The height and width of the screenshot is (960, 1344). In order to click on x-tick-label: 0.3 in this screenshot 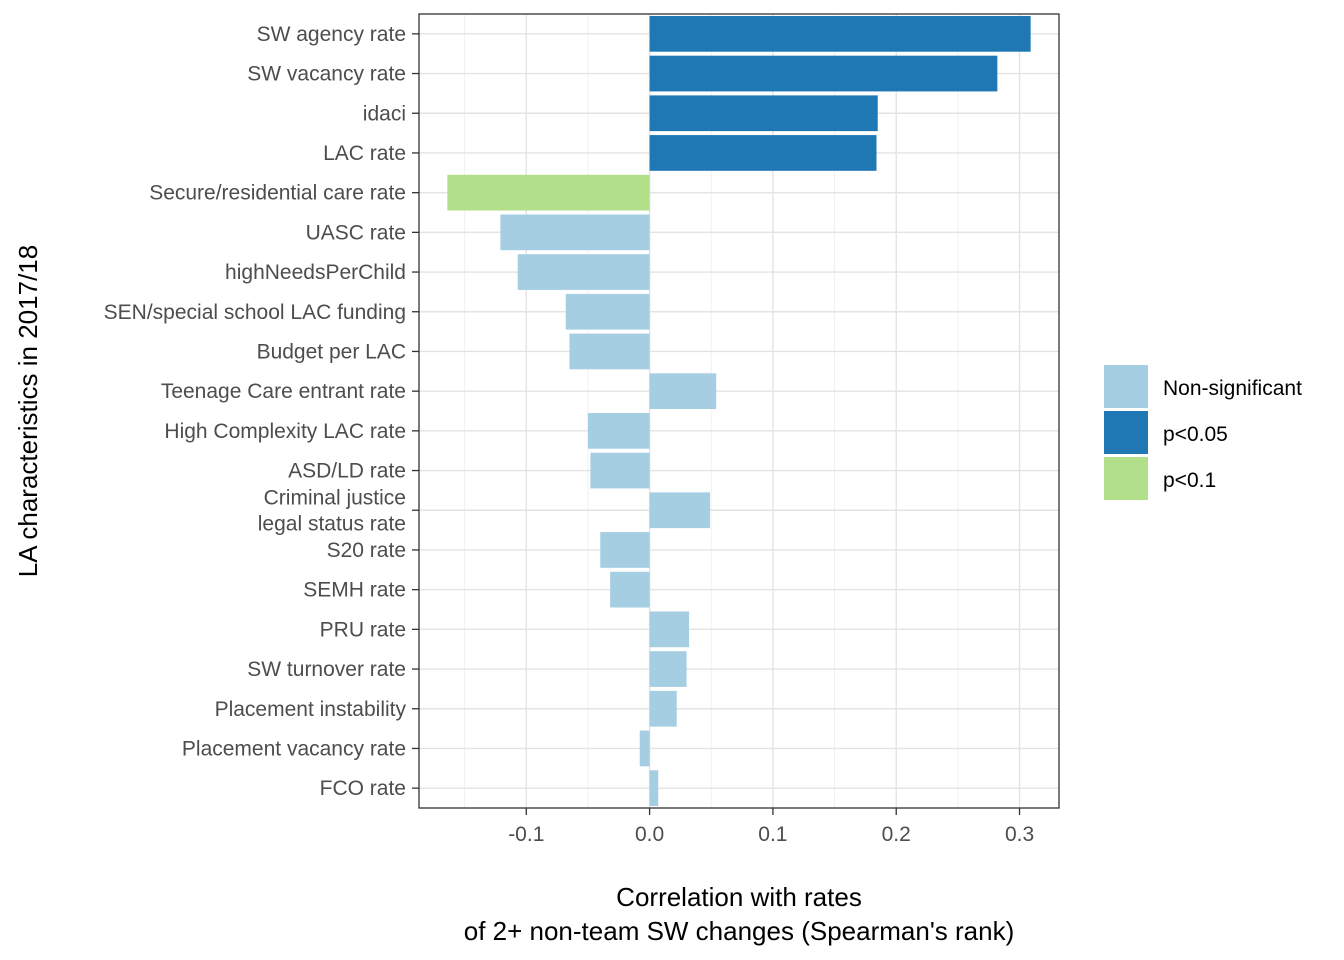, I will do `click(1019, 834)`.